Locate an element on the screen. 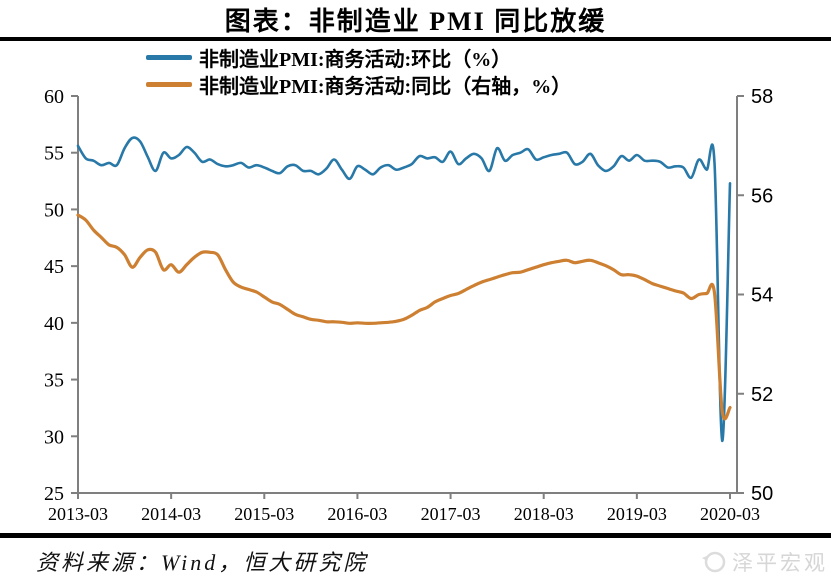  legend-item-mom: 非制造业PMI:商务活动:环比（%） is located at coordinates (358, 57).